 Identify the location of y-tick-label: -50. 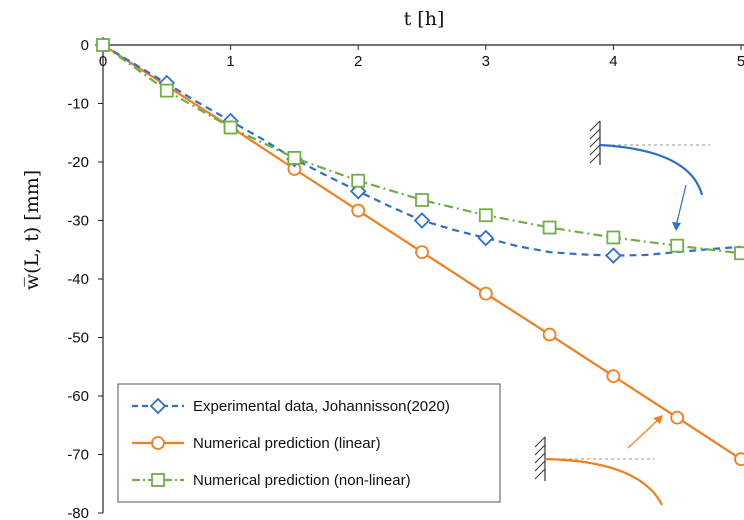
(78, 338).